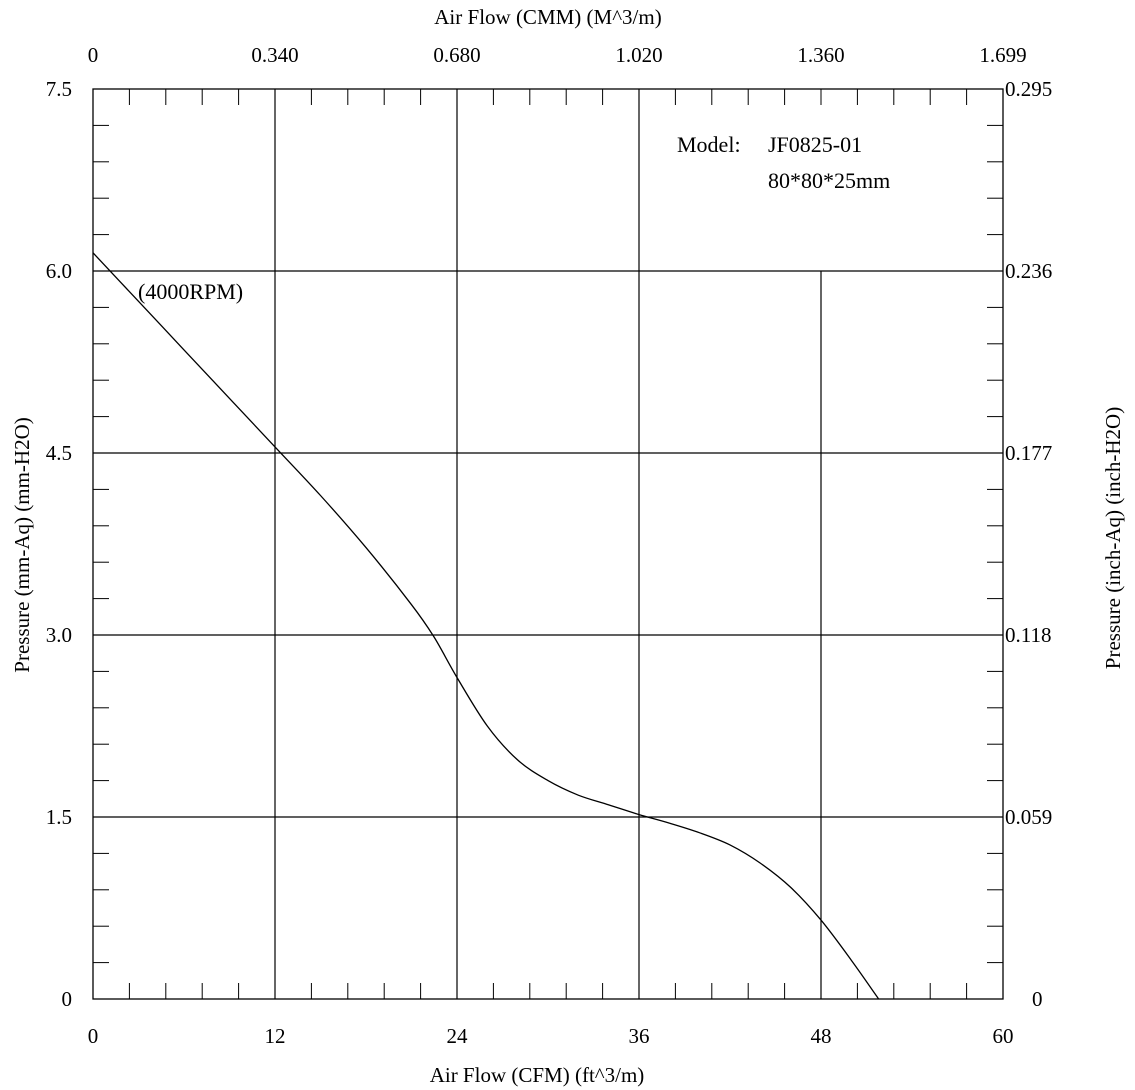 The height and width of the screenshot is (1090, 1135). I want to click on y-right-axis-title: Pressure (inch-Aq) (inch-H2O), so click(1113, 538).